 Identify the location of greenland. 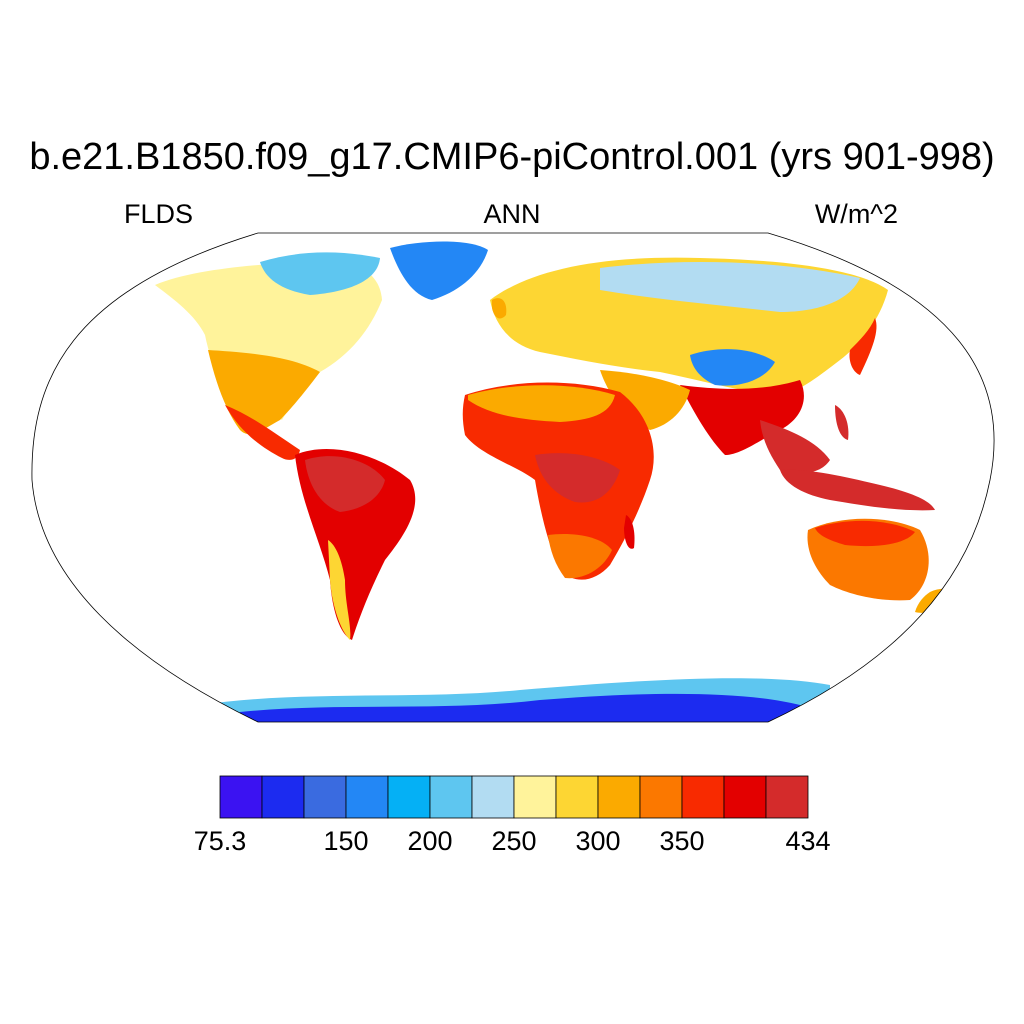
(439, 270).